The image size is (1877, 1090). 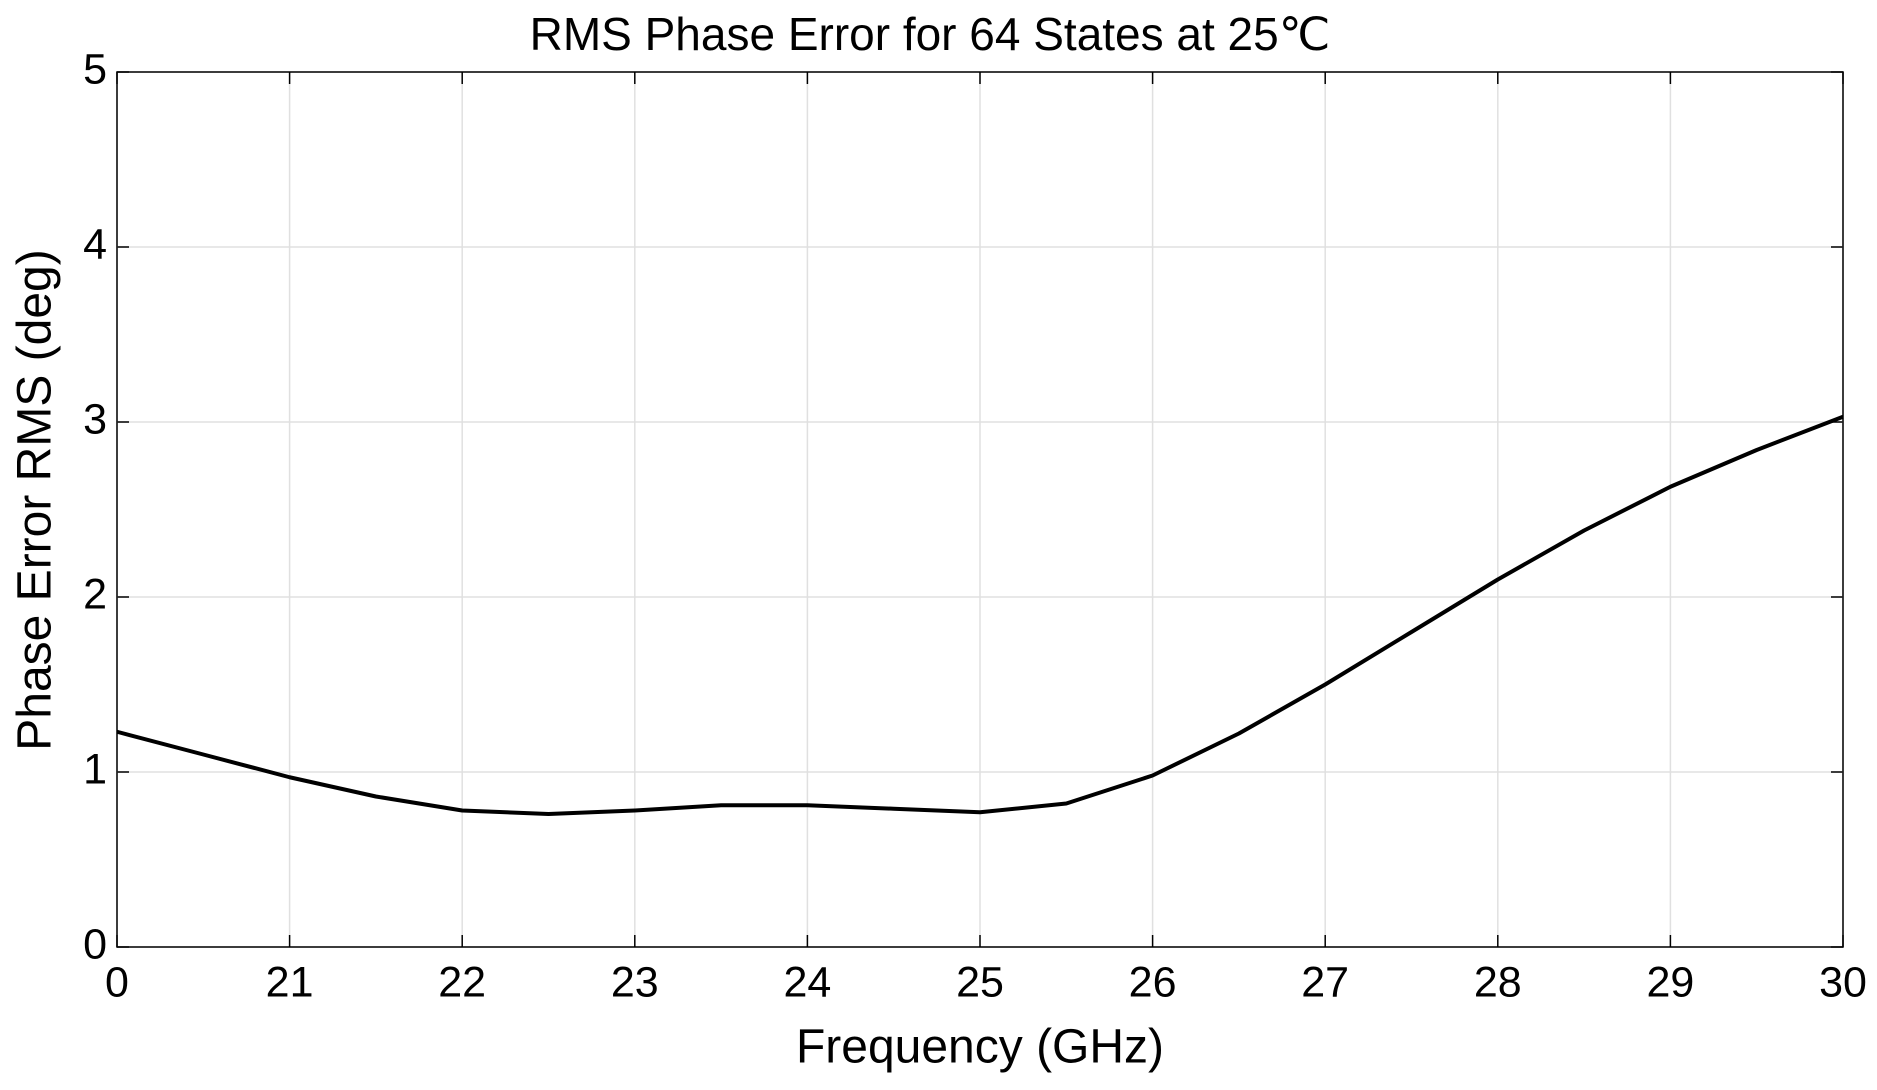 What do you see at coordinates (95, 594) in the screenshot?
I see `y-tick-label: 2` at bounding box center [95, 594].